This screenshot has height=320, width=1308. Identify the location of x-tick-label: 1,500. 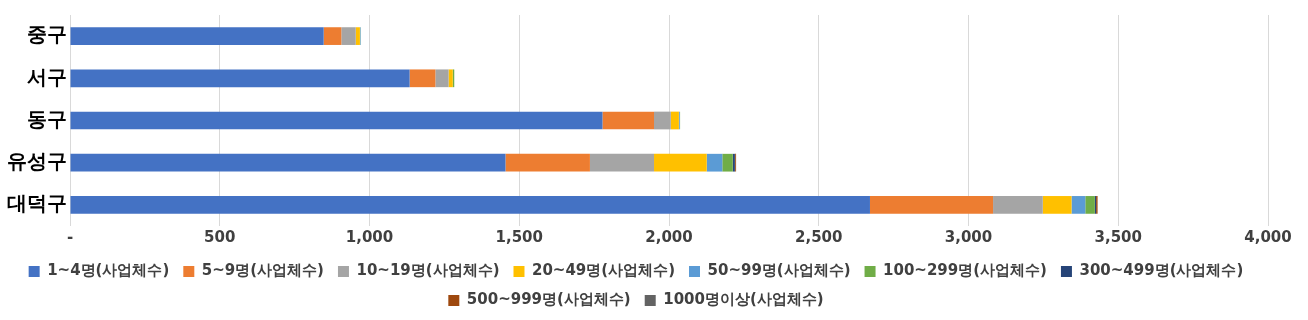
(519, 236).